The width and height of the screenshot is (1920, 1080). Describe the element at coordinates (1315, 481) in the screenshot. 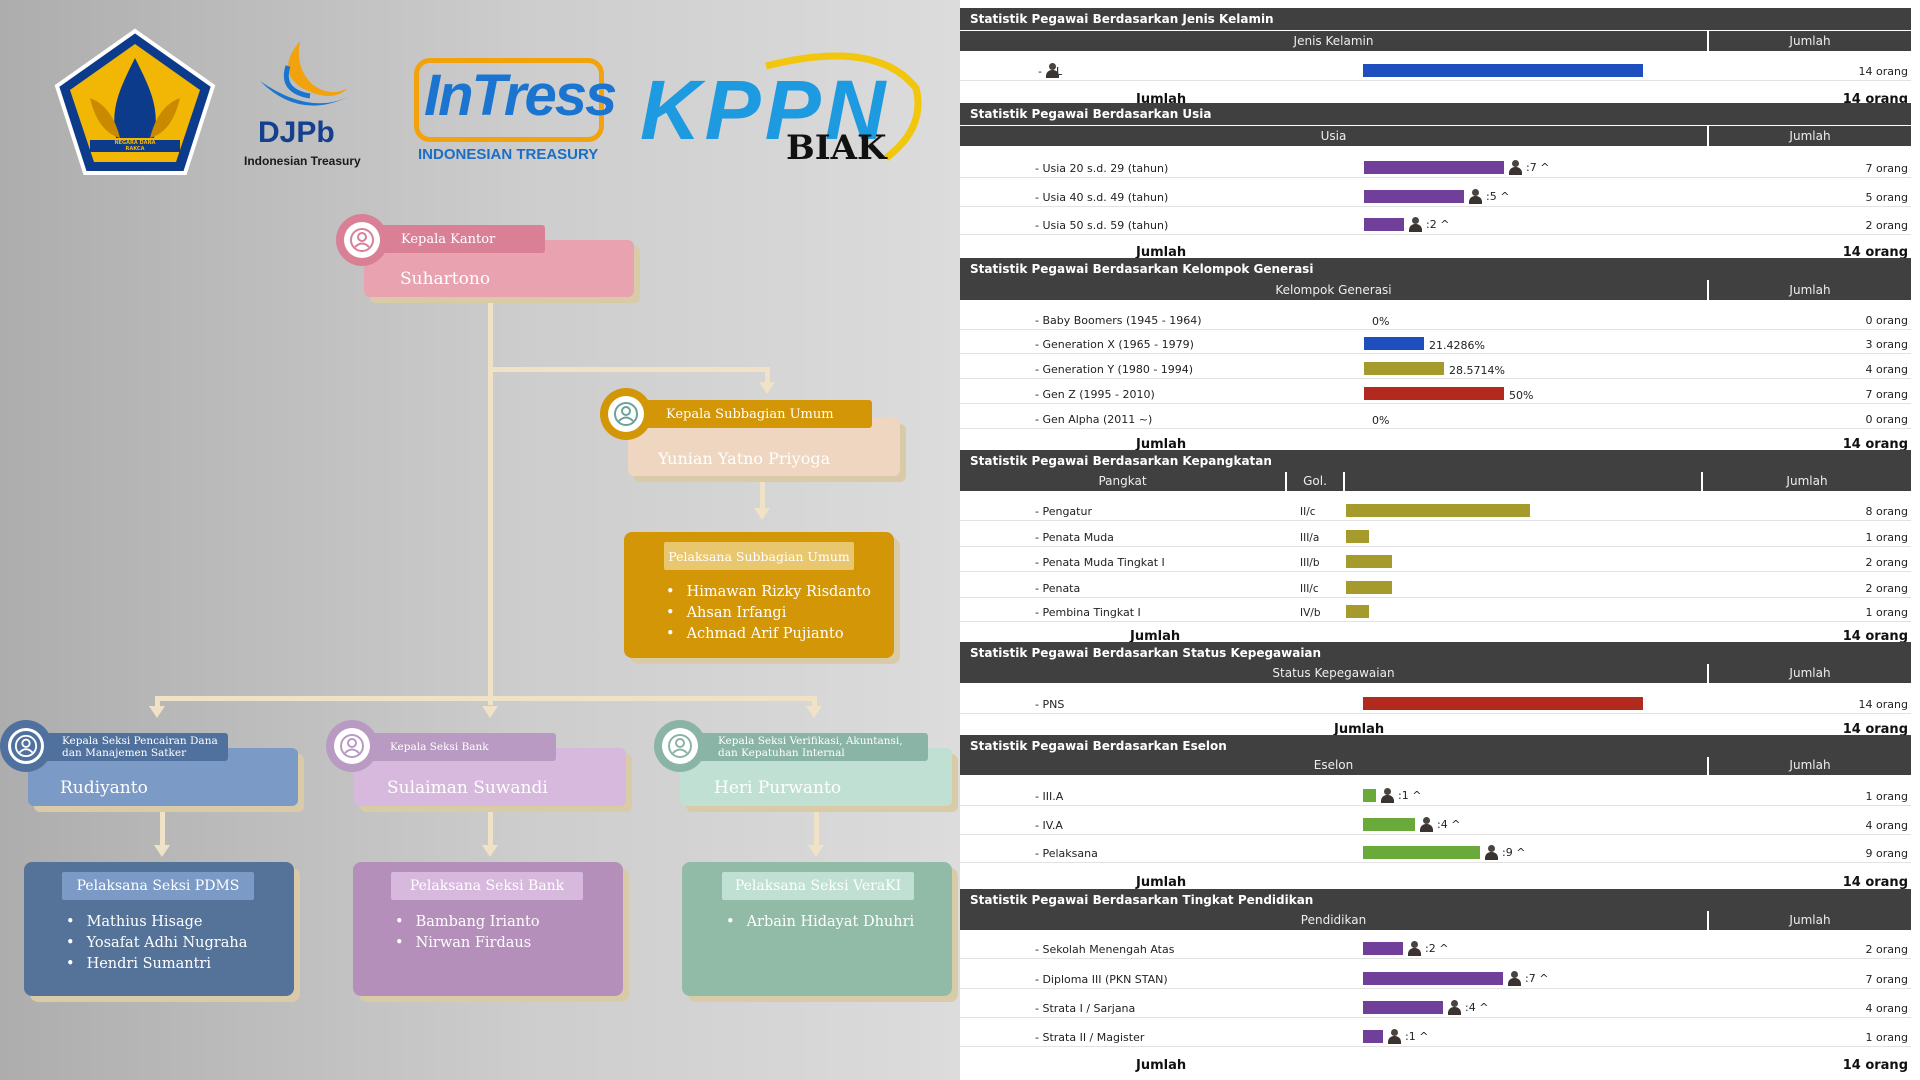

I see `column-header-gol: Gol.` at that location.